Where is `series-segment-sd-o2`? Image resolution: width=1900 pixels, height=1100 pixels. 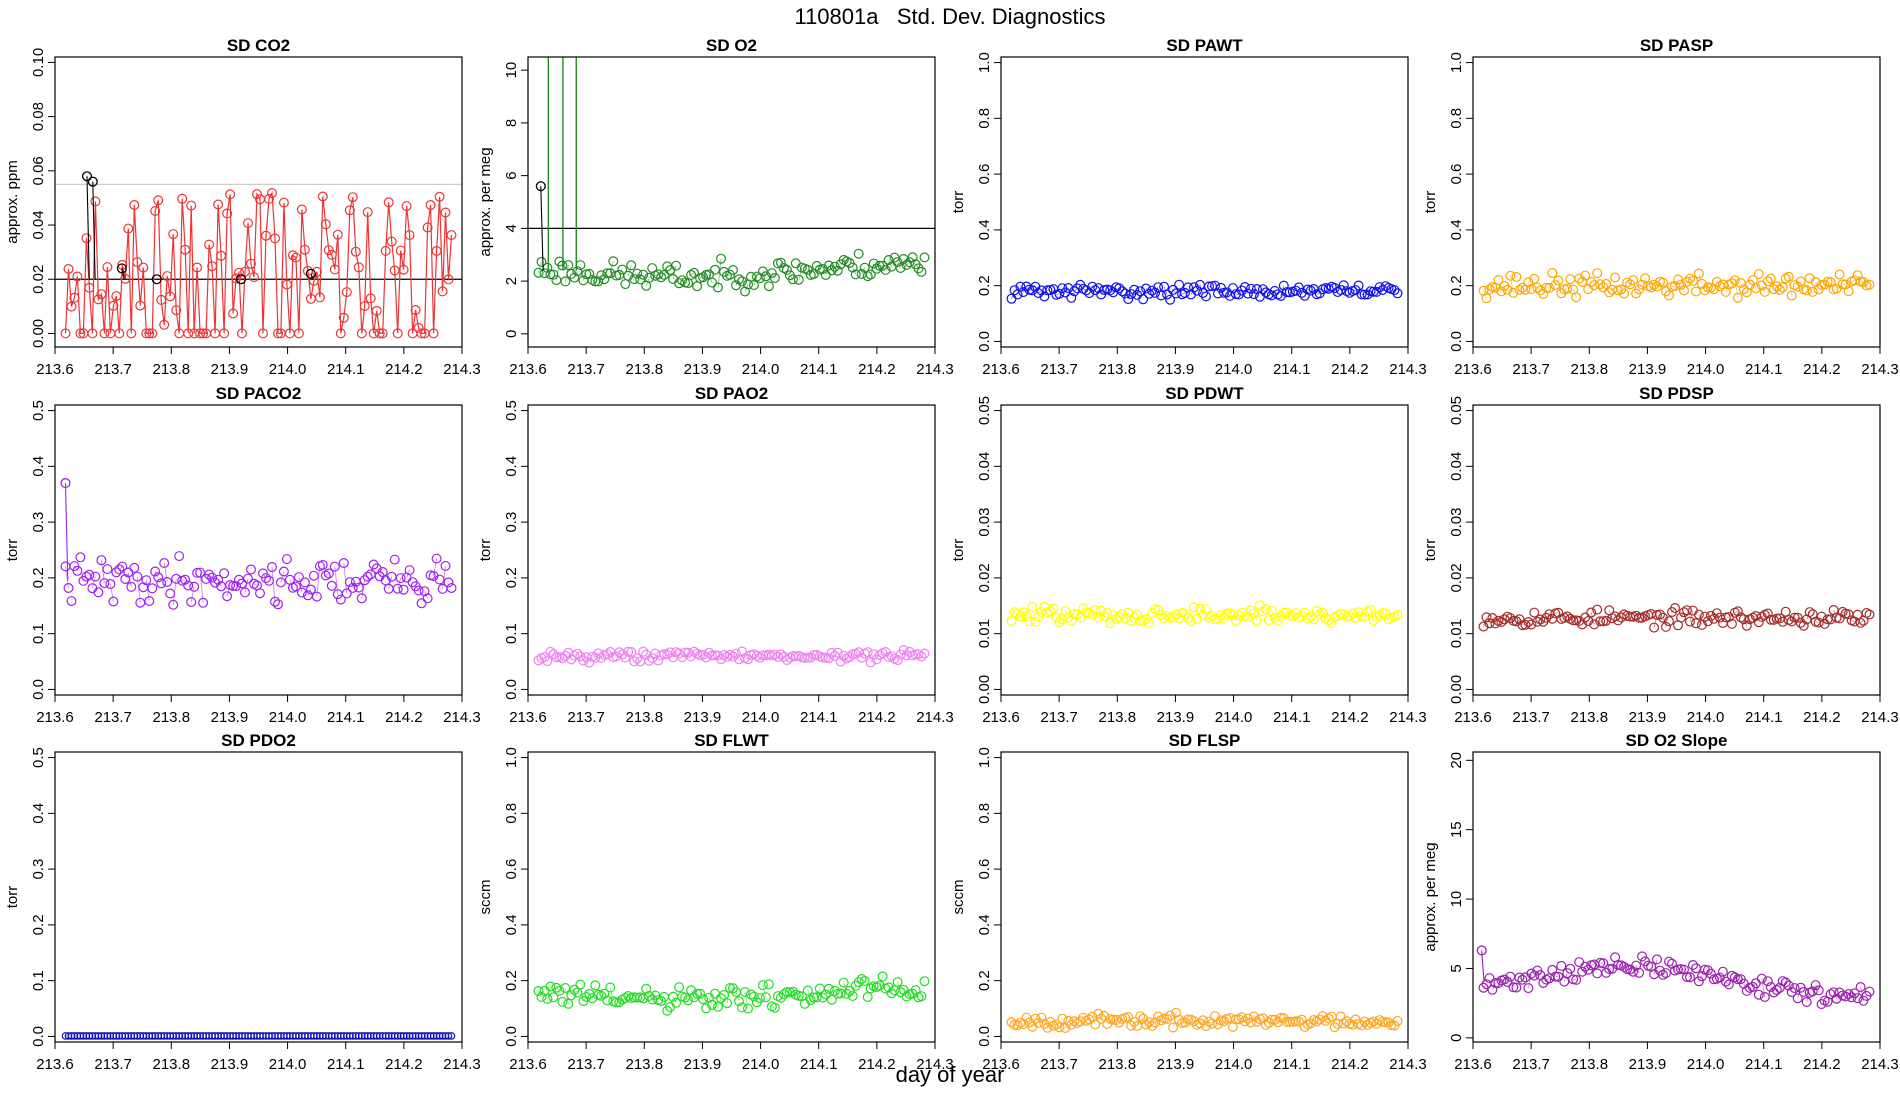 series-segment-sd-o2 is located at coordinates (584, 277).